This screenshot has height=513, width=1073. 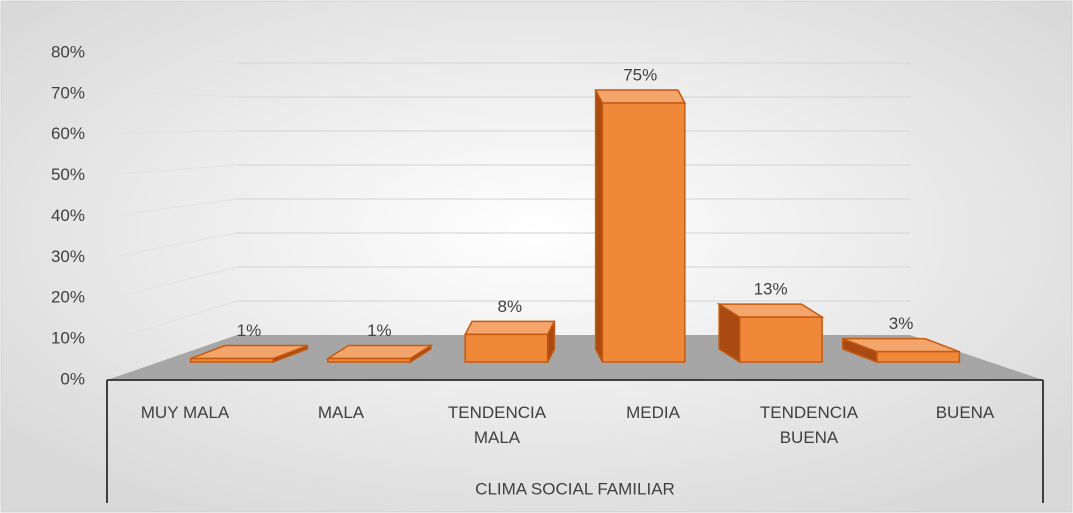 I want to click on value-label: 13%, so click(x=771, y=289).